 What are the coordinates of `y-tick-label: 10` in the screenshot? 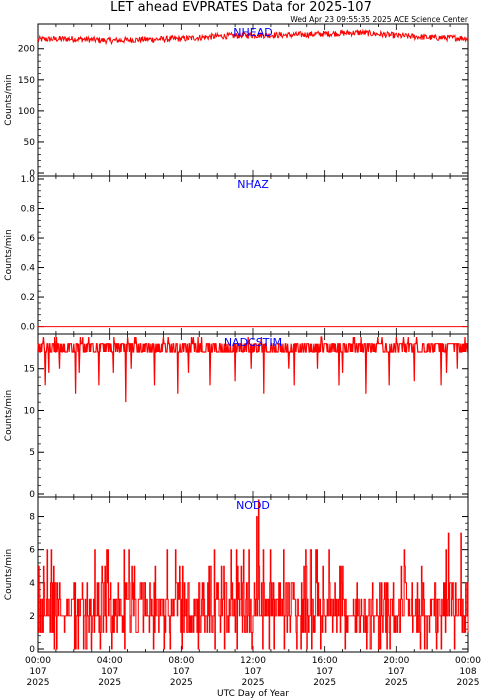 It's located at (30, 411).